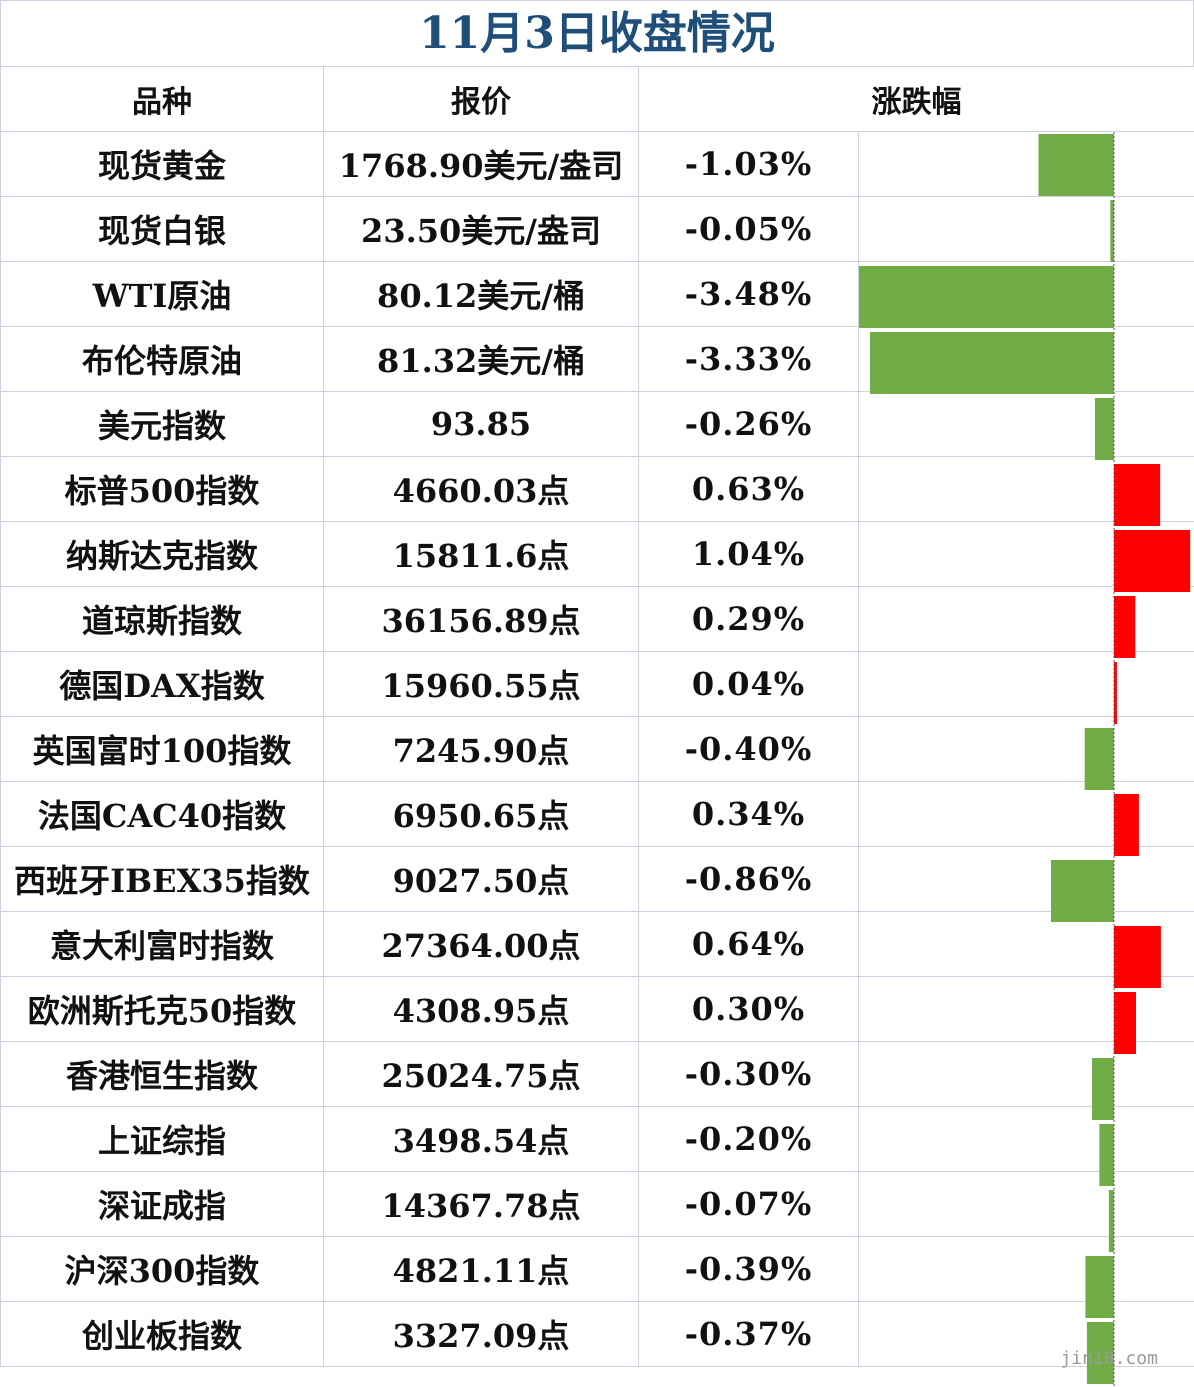 The width and height of the screenshot is (1194, 1387). I want to click on table-row: 深证成指 14367.78点 -0.07%, so click(597, 1204).